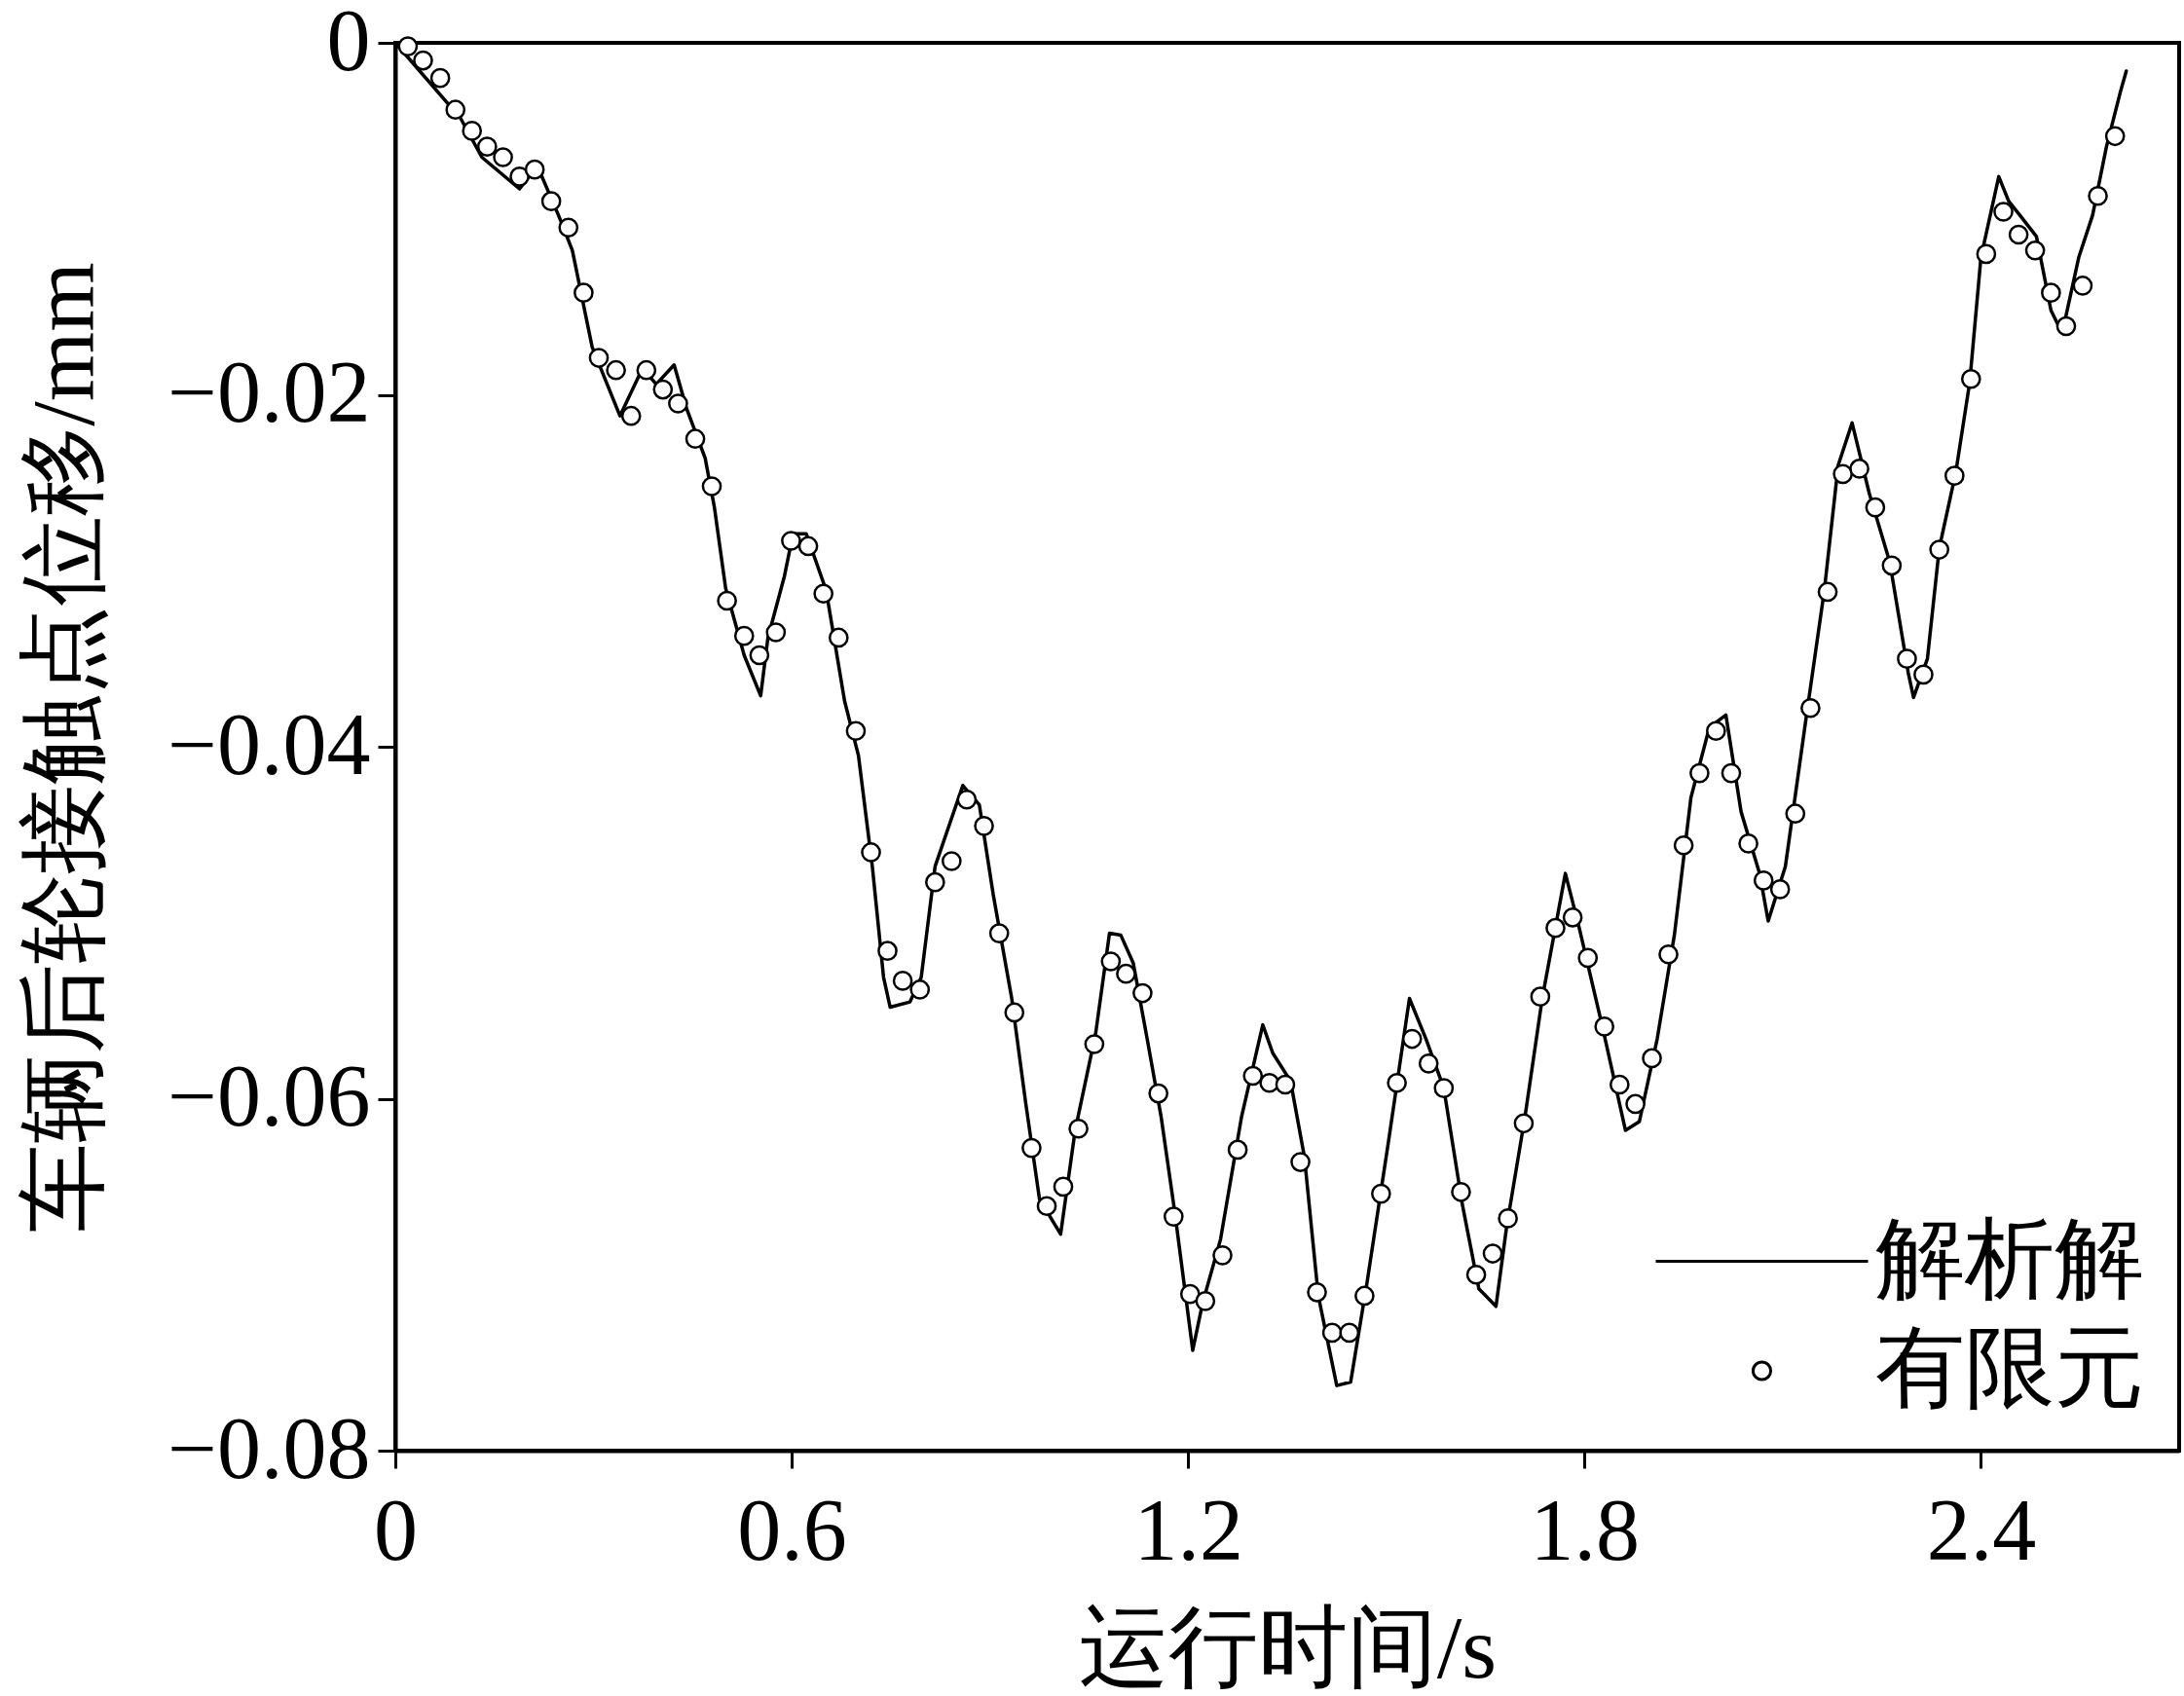 The height and width of the screenshot is (1696, 2184). What do you see at coordinates (1981, 1529) in the screenshot?
I see `x-tick-label: 2.4` at bounding box center [1981, 1529].